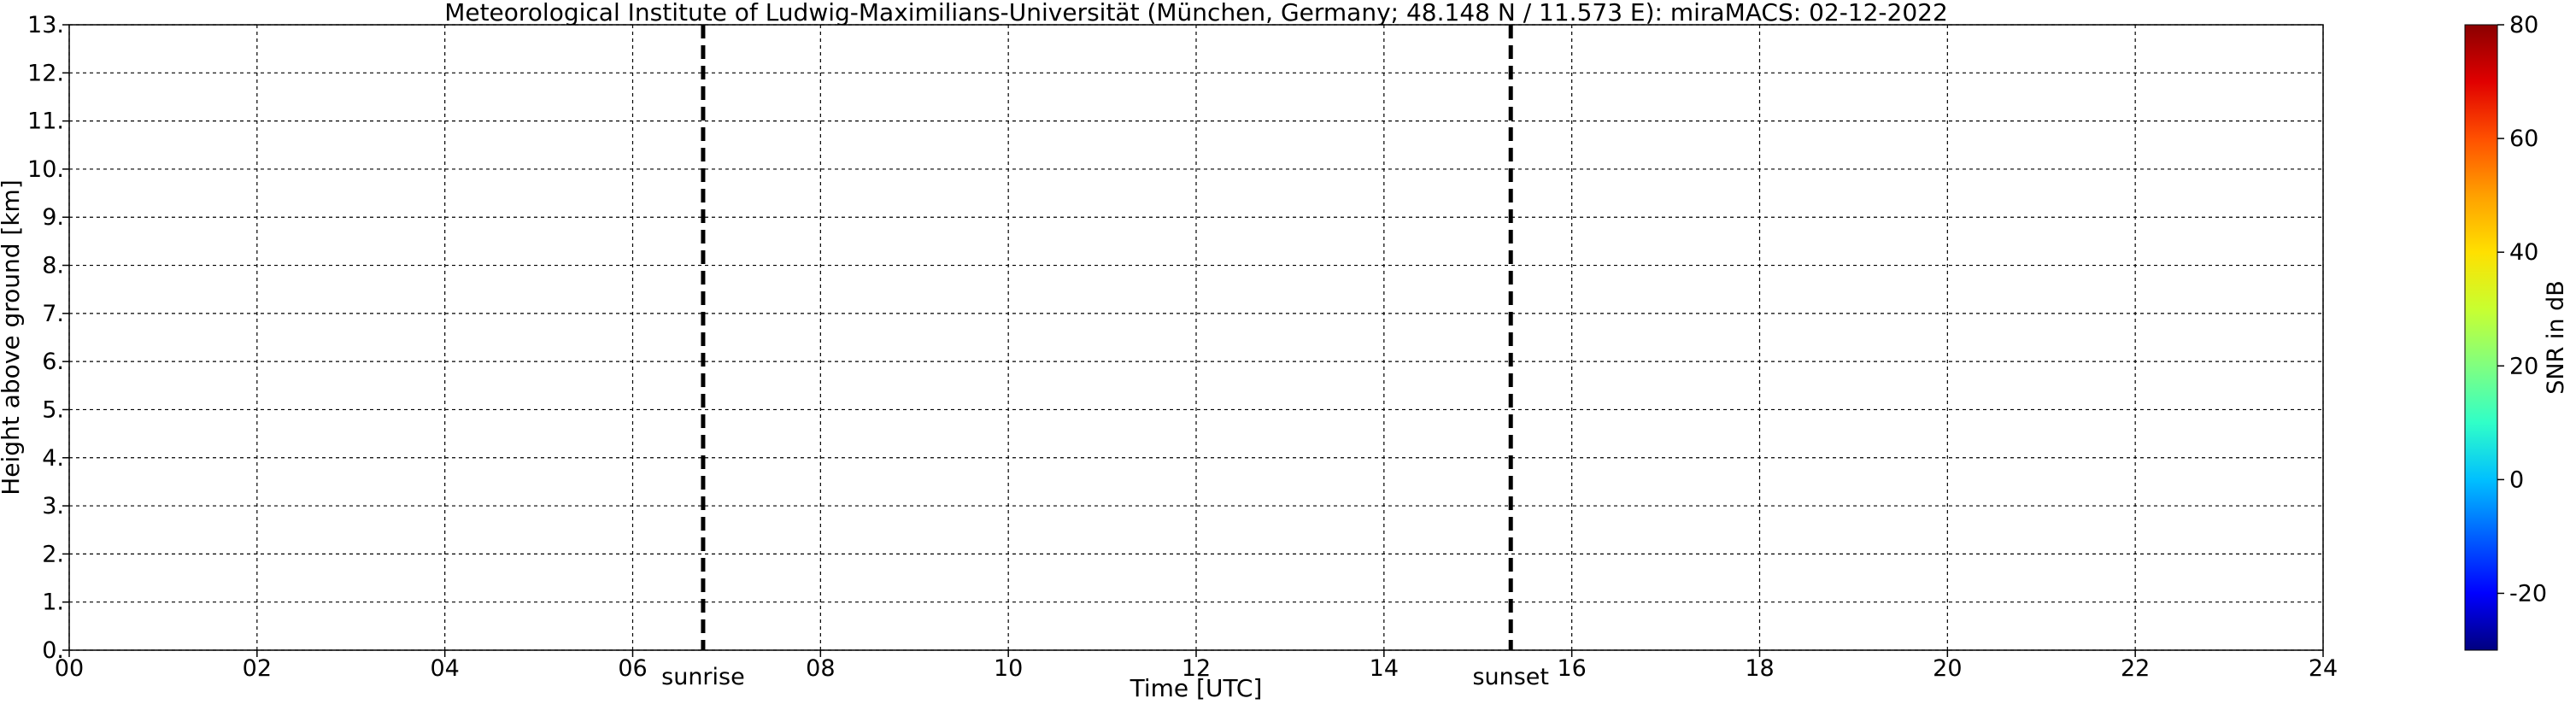 This screenshot has width=2576, height=704. What do you see at coordinates (1384, 668) in the screenshot?
I see `x-tick-label: 14` at bounding box center [1384, 668].